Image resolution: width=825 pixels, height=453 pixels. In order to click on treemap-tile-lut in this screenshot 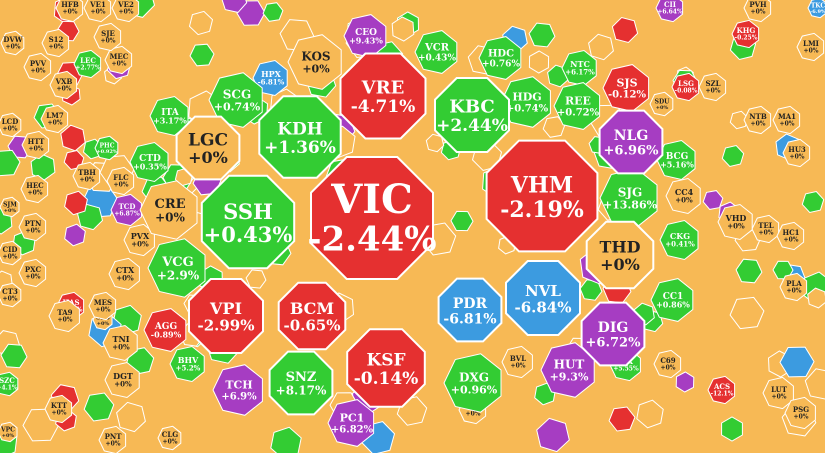, I will do `click(778, 393)`.